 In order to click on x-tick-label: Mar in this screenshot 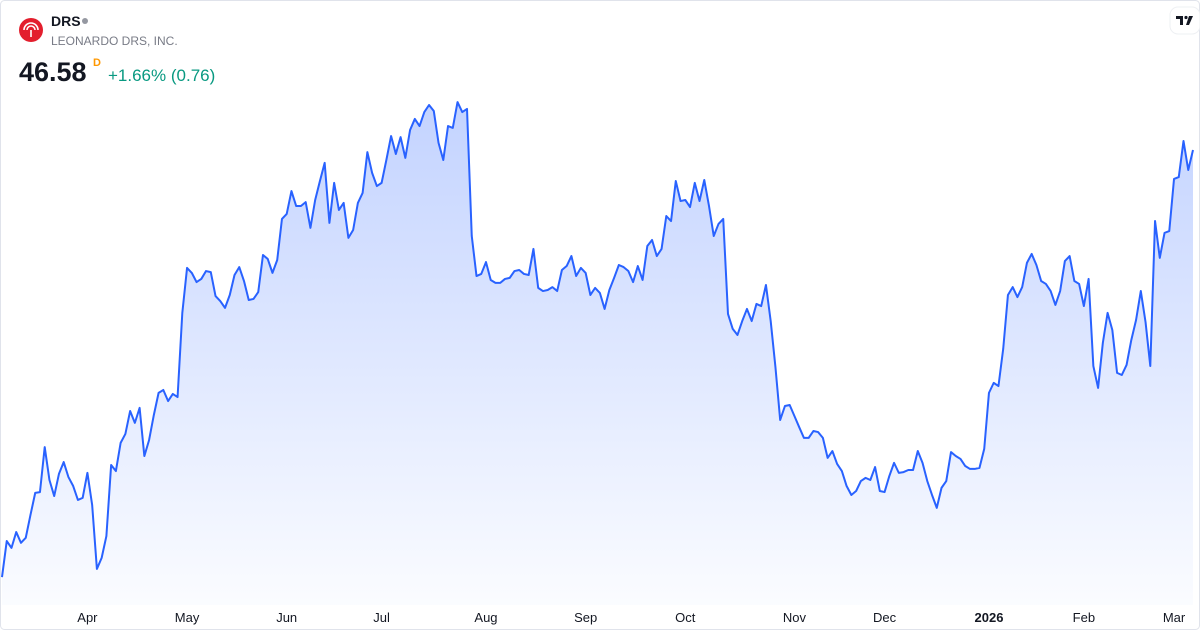, I will do `click(1174, 617)`.